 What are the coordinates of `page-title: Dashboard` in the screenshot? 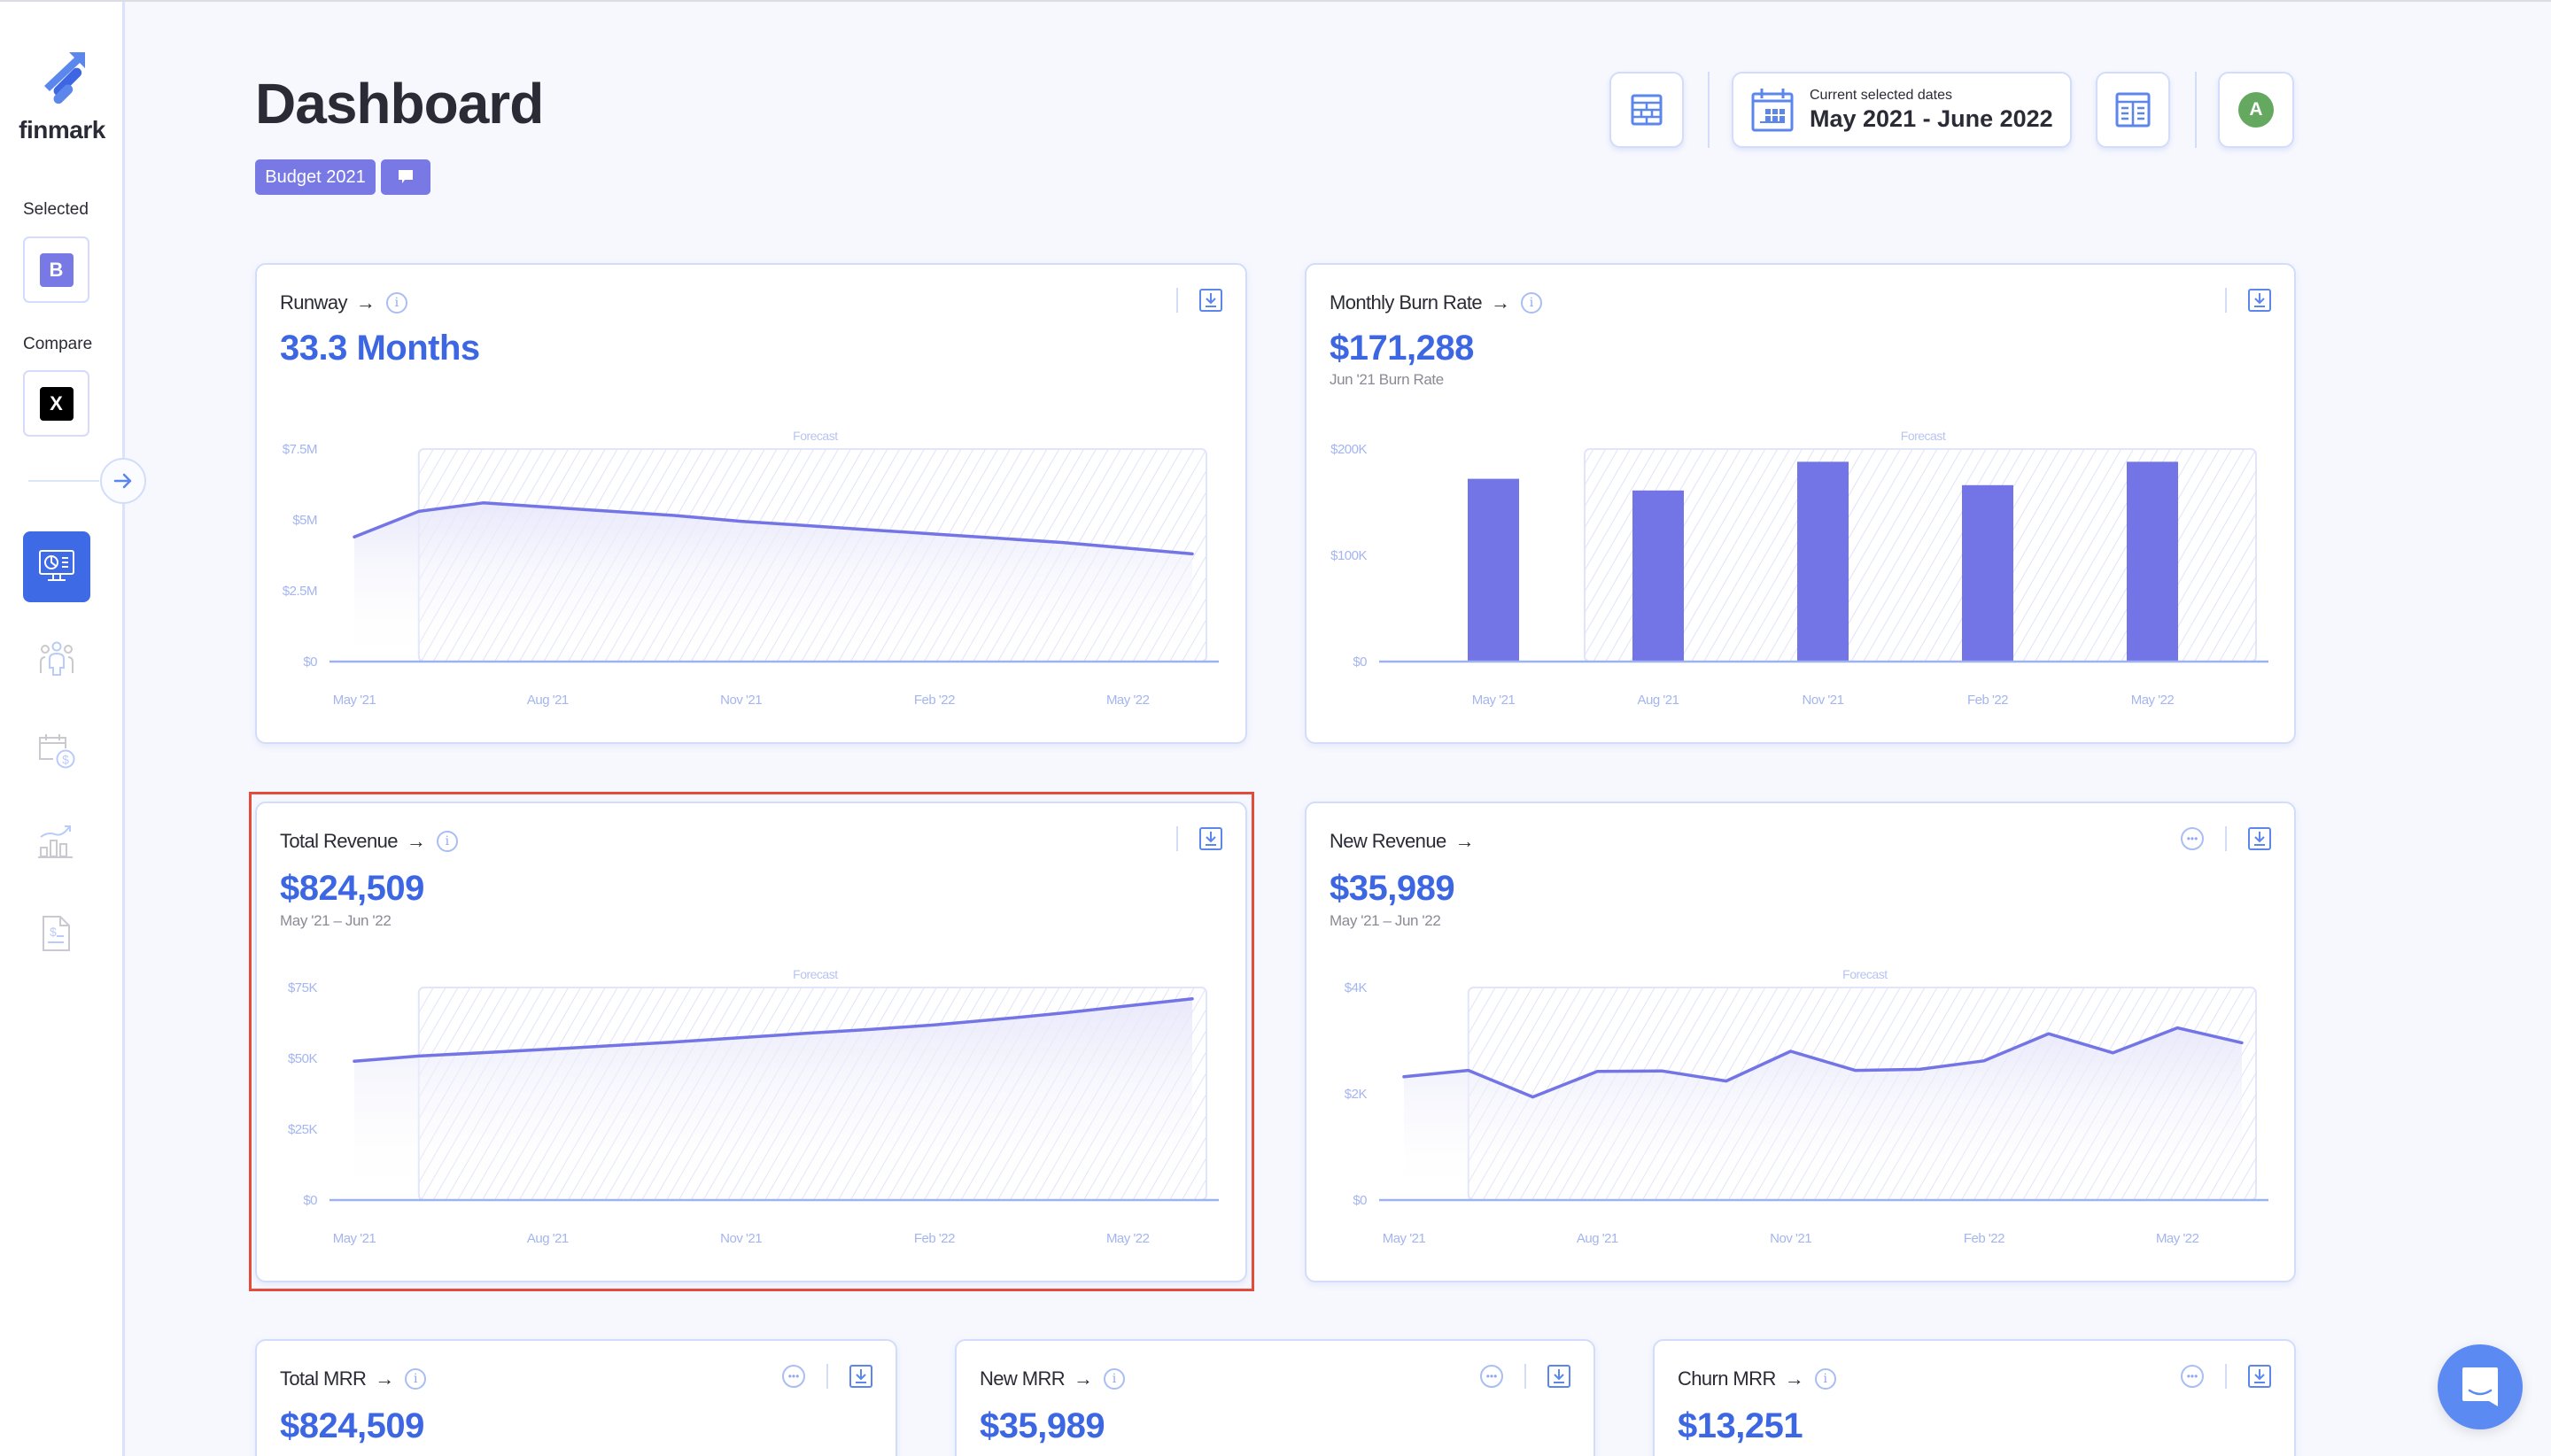 It's located at (399, 104).